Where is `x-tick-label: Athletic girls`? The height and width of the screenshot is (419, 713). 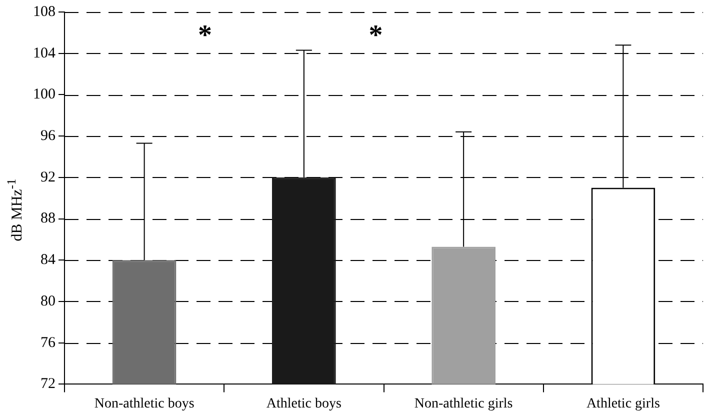 x-tick-label: Athletic girls is located at coordinates (623, 404).